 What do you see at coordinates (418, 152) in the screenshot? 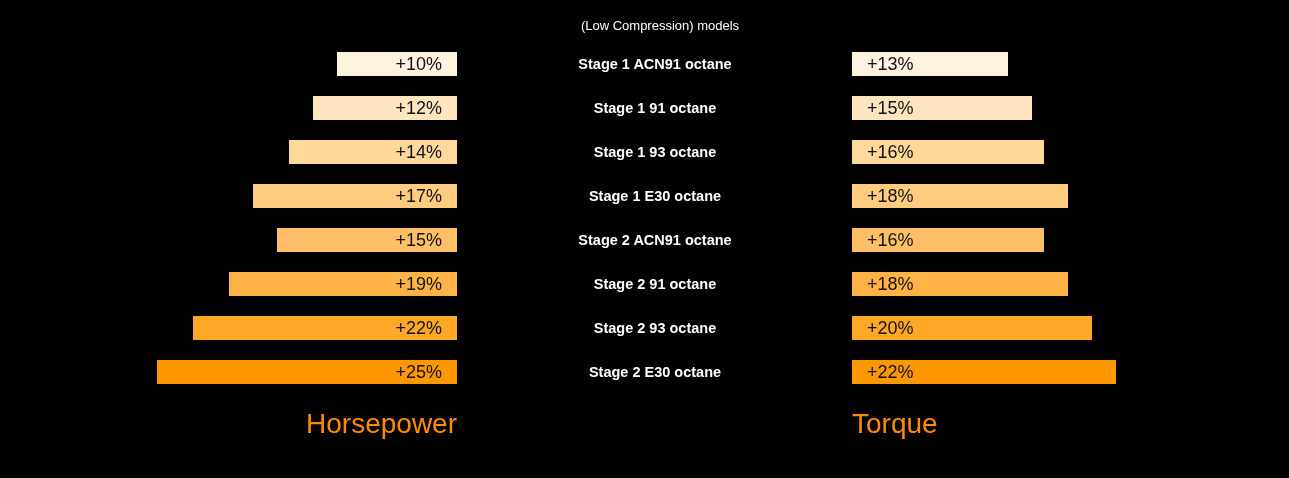
I see `data-label: +14%` at bounding box center [418, 152].